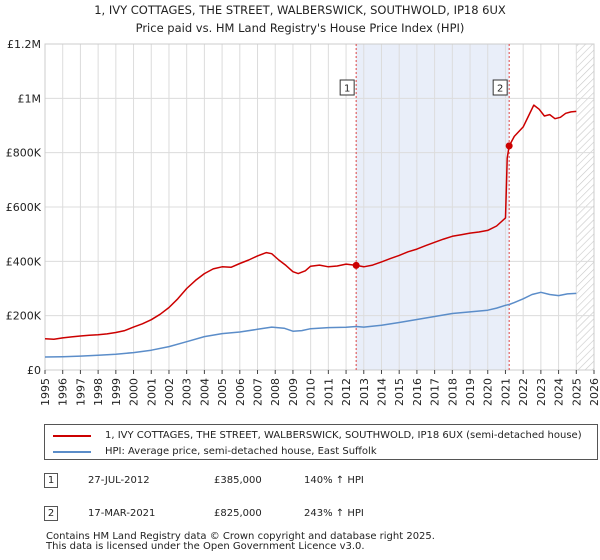 Image resolution: width=600 pixels, height=560 pixels. I want to click on x-tick-label: 2002, so click(169, 392).